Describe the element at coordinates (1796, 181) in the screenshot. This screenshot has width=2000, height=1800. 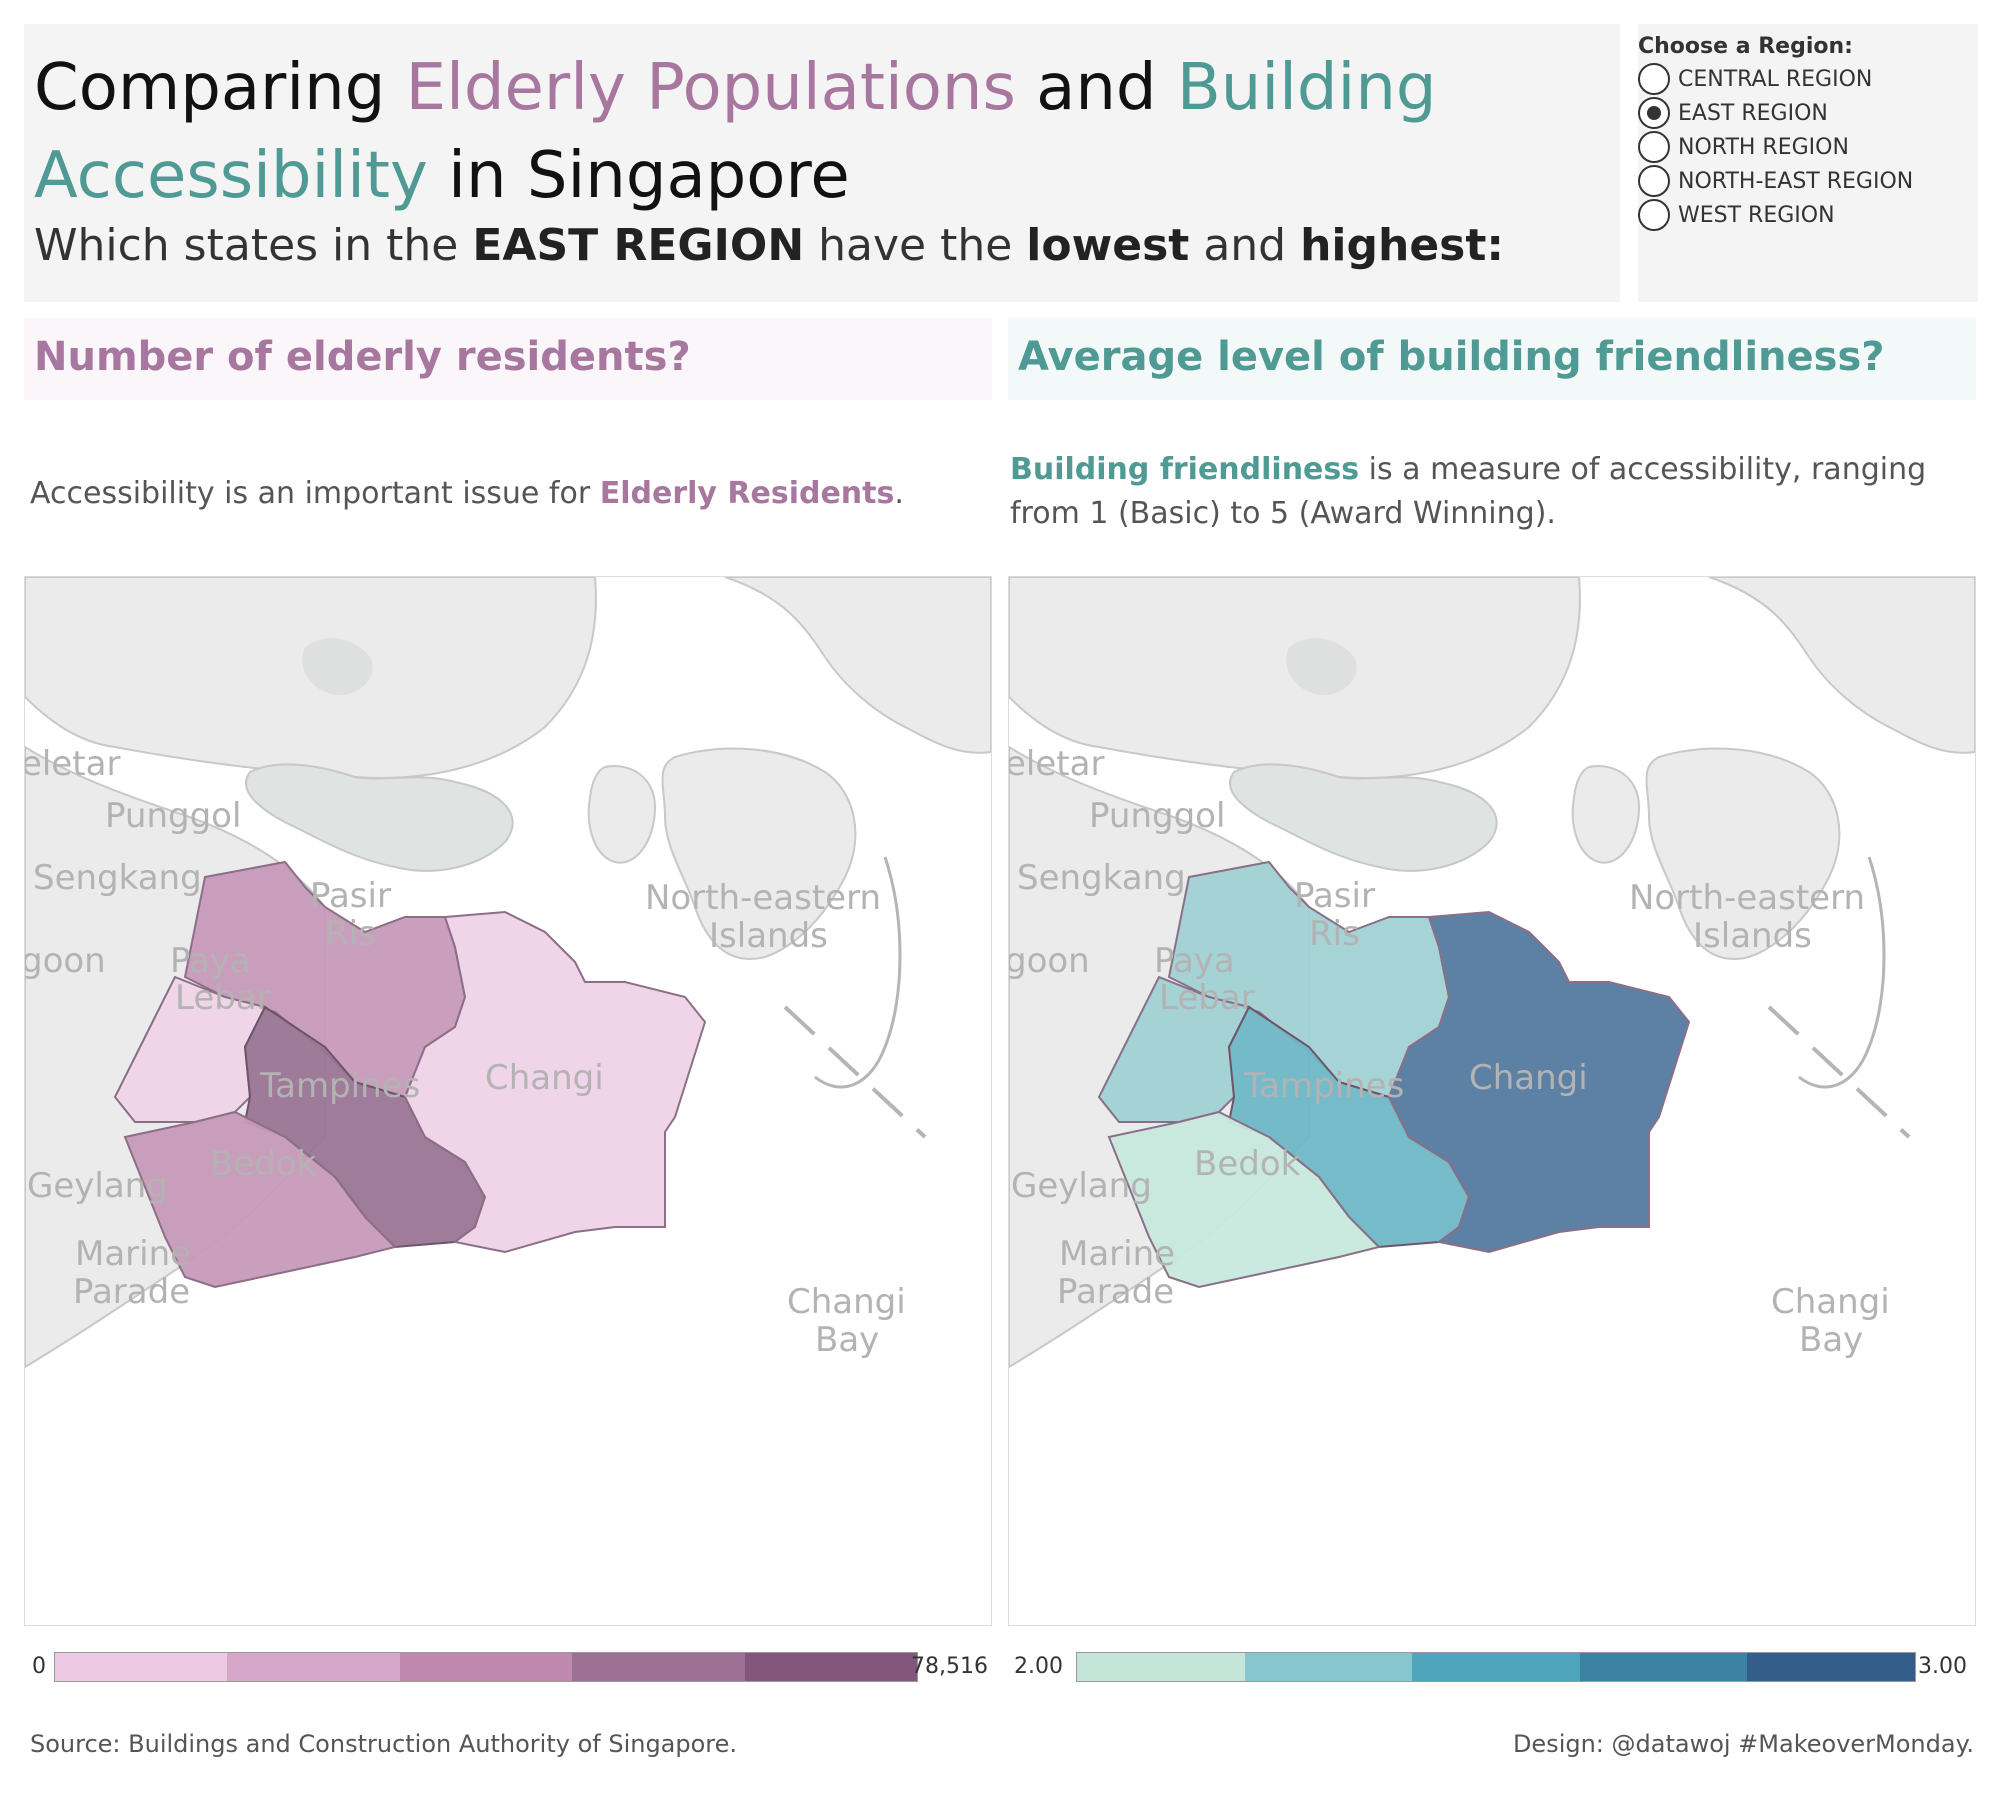
I see `region-option-label: NORTH-EAST REGION` at that location.